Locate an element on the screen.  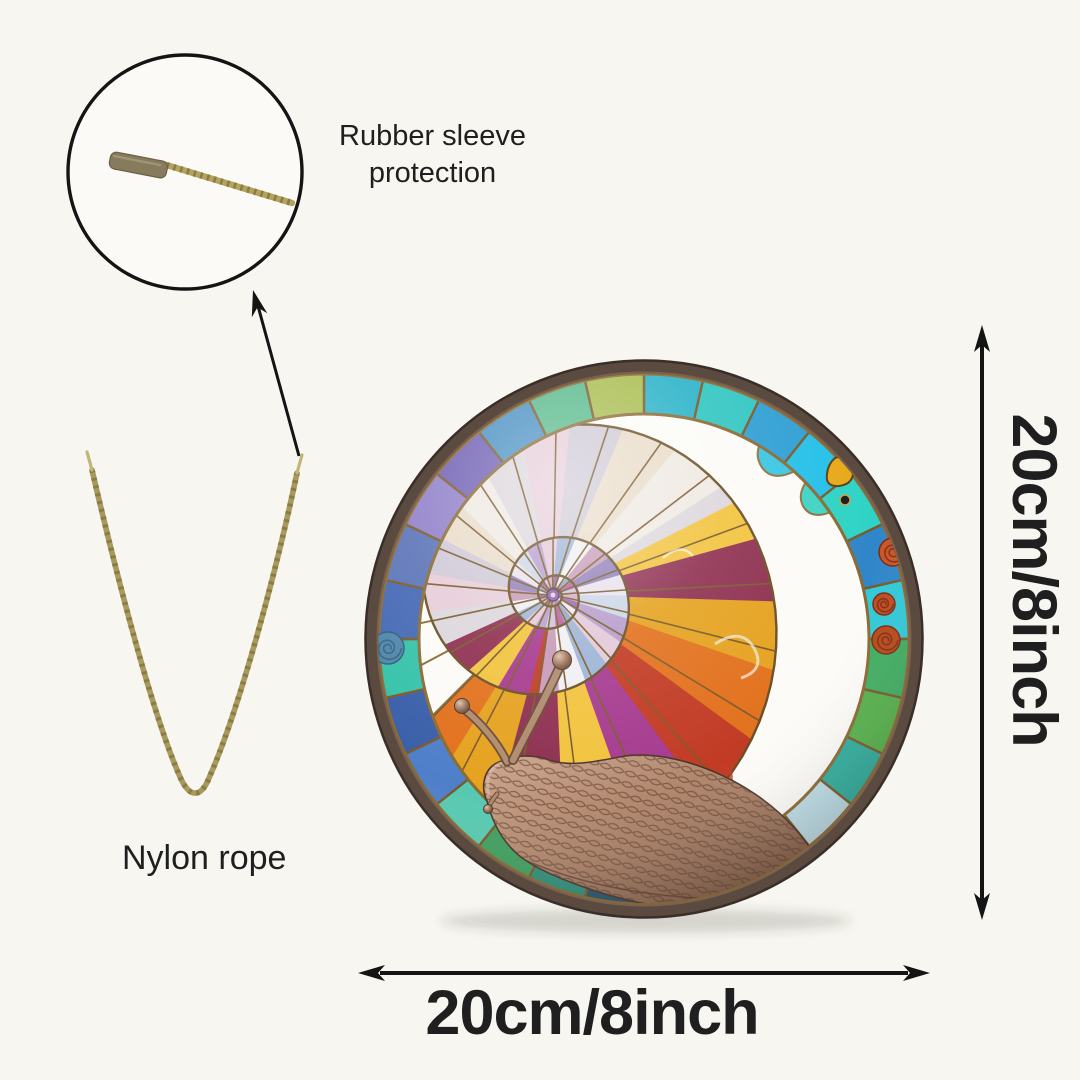
width-dimension-arrow is located at coordinates (644, 973).